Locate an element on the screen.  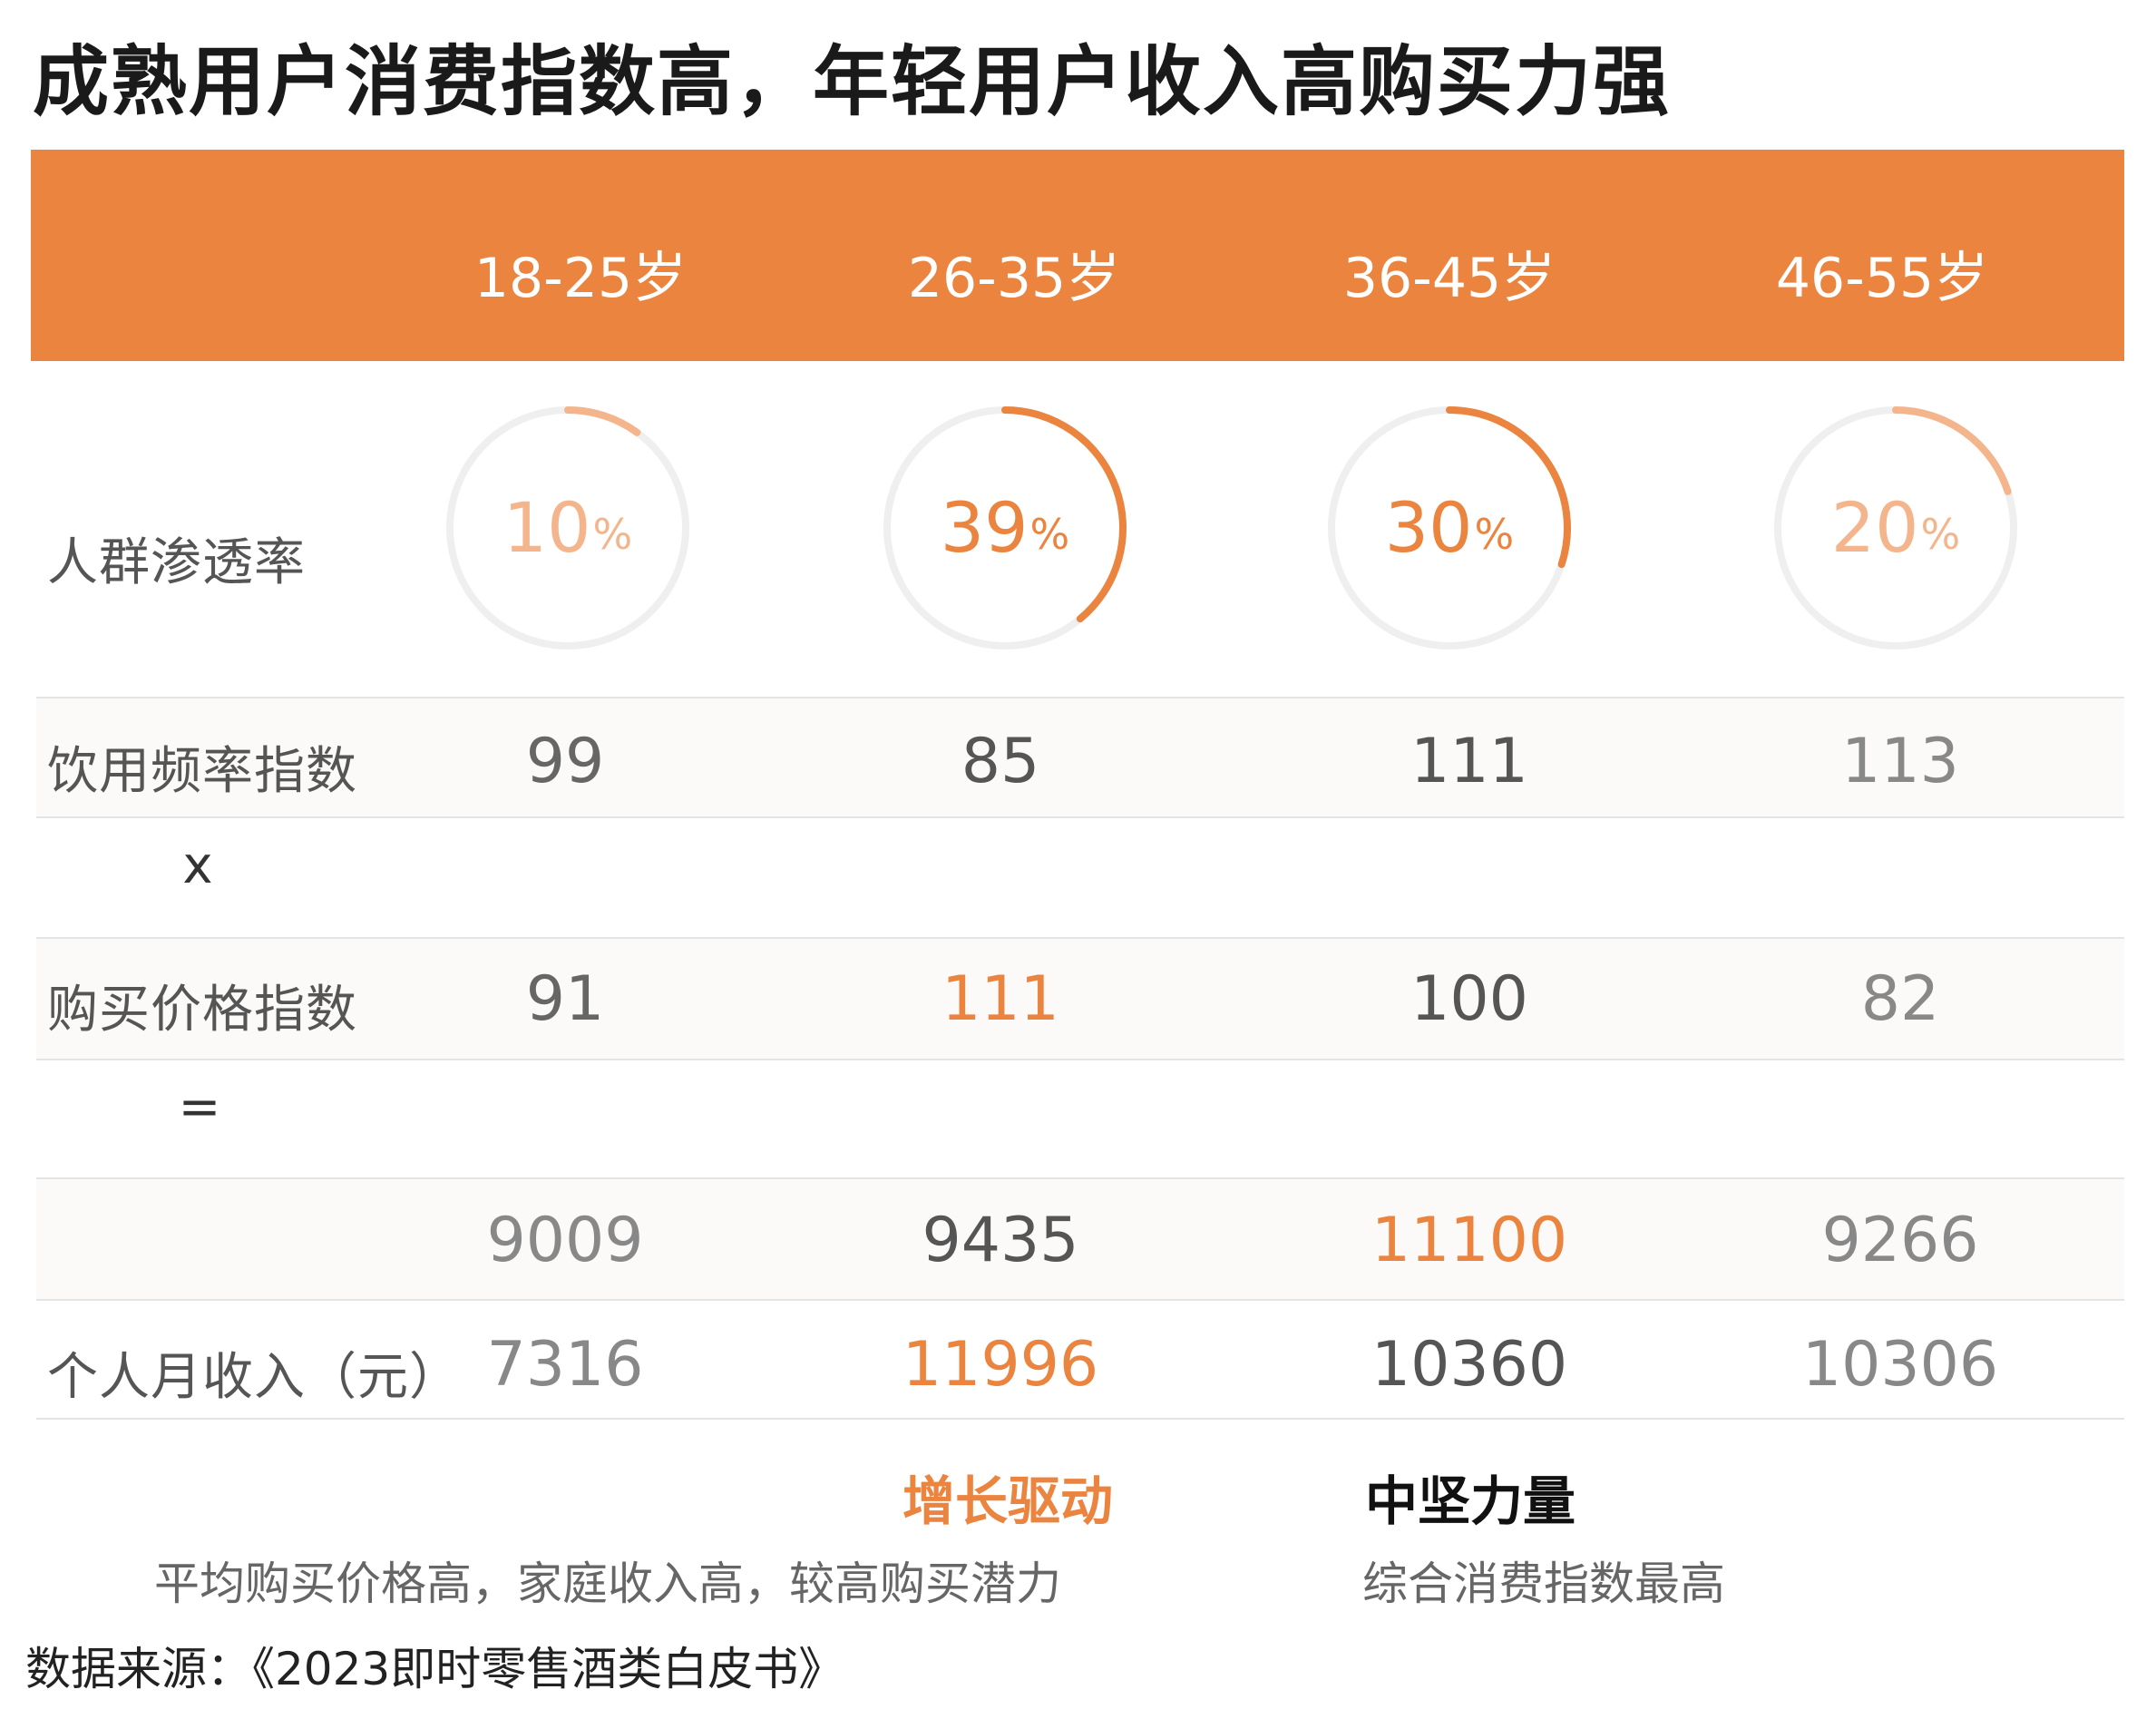
column-header-18-25: 18-25岁 is located at coordinates (580, 278).